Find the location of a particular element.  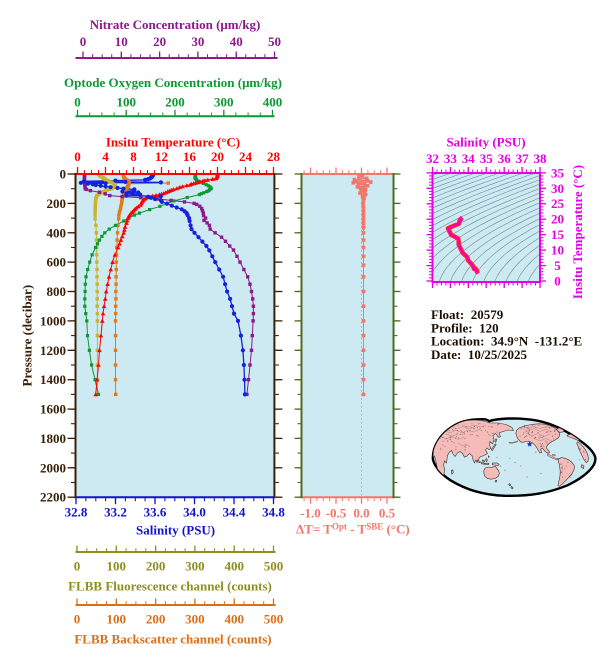

svg-text: 1200 is located at coordinates (53, 350).